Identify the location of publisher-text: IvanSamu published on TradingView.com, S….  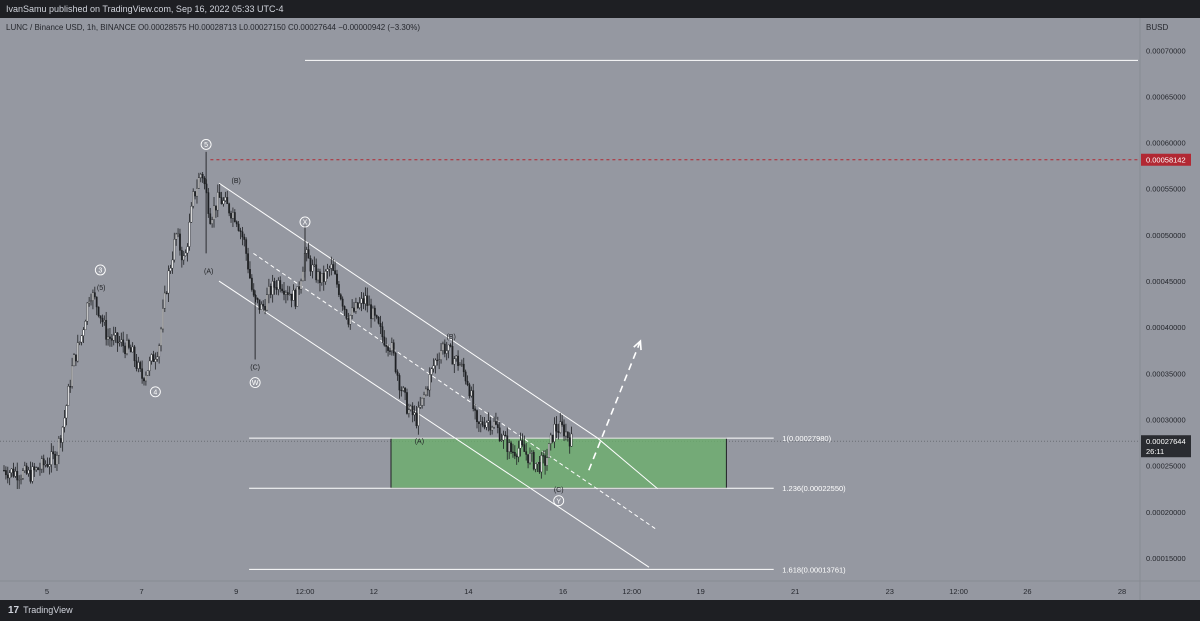
(145, 9).